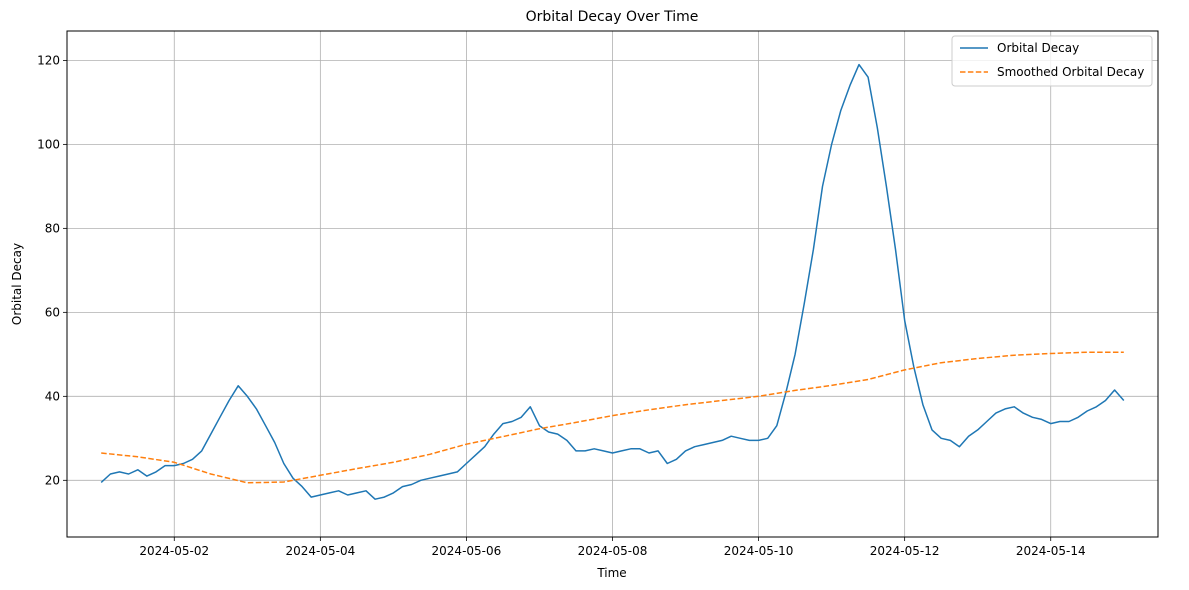 The height and width of the screenshot is (590, 1189). Describe the element at coordinates (759, 551) in the screenshot. I see `x-tick-label: 2024-05-10` at that location.